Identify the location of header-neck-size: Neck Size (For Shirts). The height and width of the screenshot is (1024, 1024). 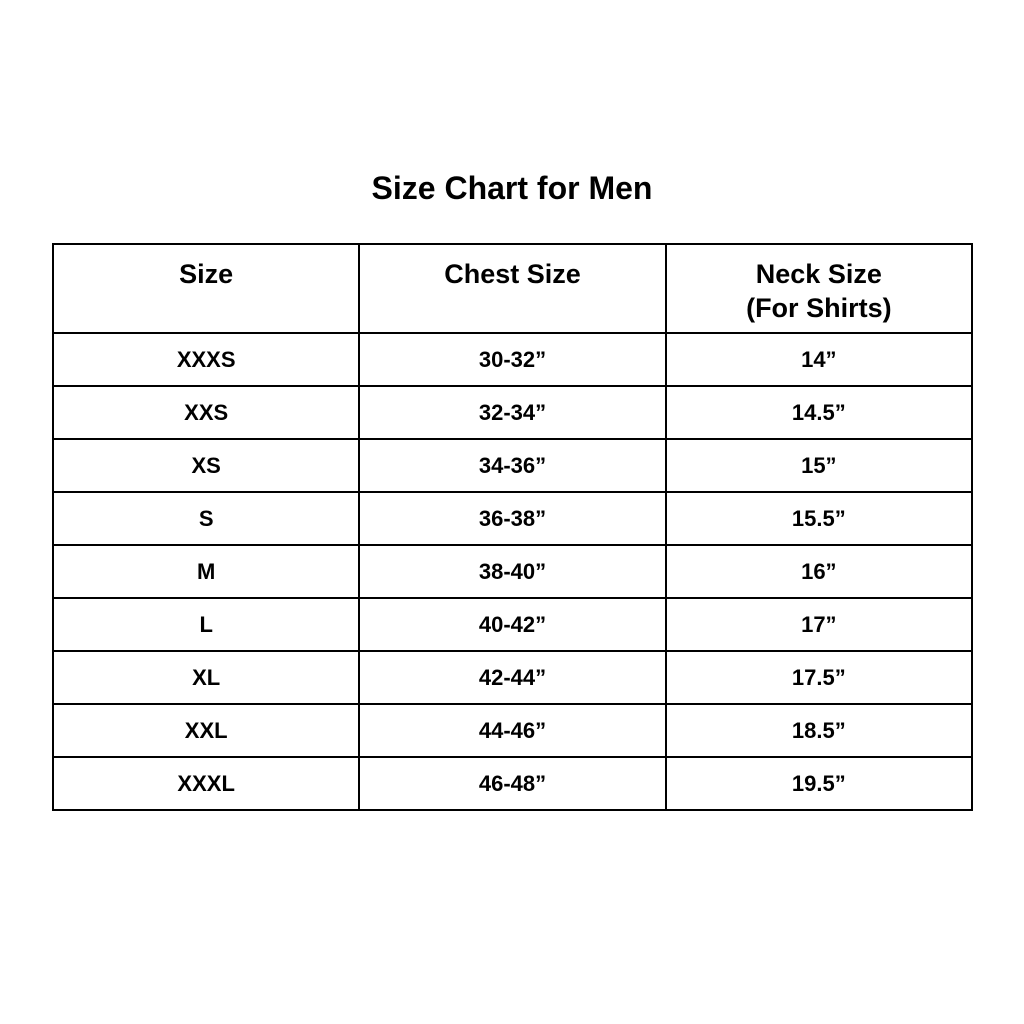
(819, 288).